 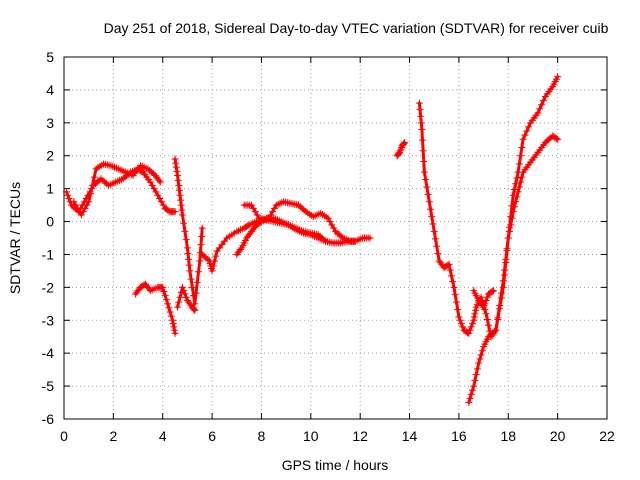 I want to click on y-tick-label: 1, so click(x=50, y=189).